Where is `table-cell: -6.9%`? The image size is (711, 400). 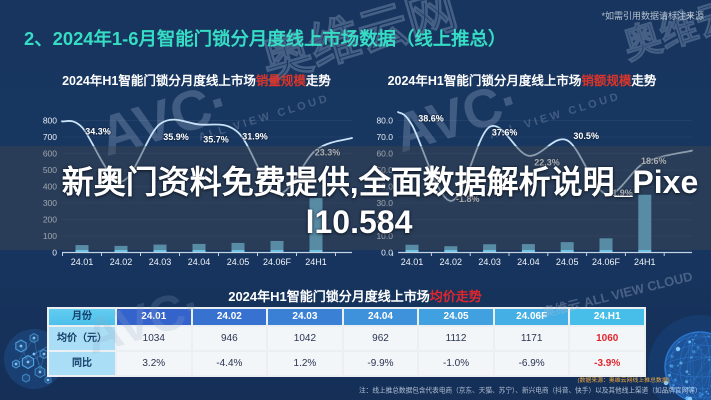
table-cell: -6.9% is located at coordinates (531, 363).